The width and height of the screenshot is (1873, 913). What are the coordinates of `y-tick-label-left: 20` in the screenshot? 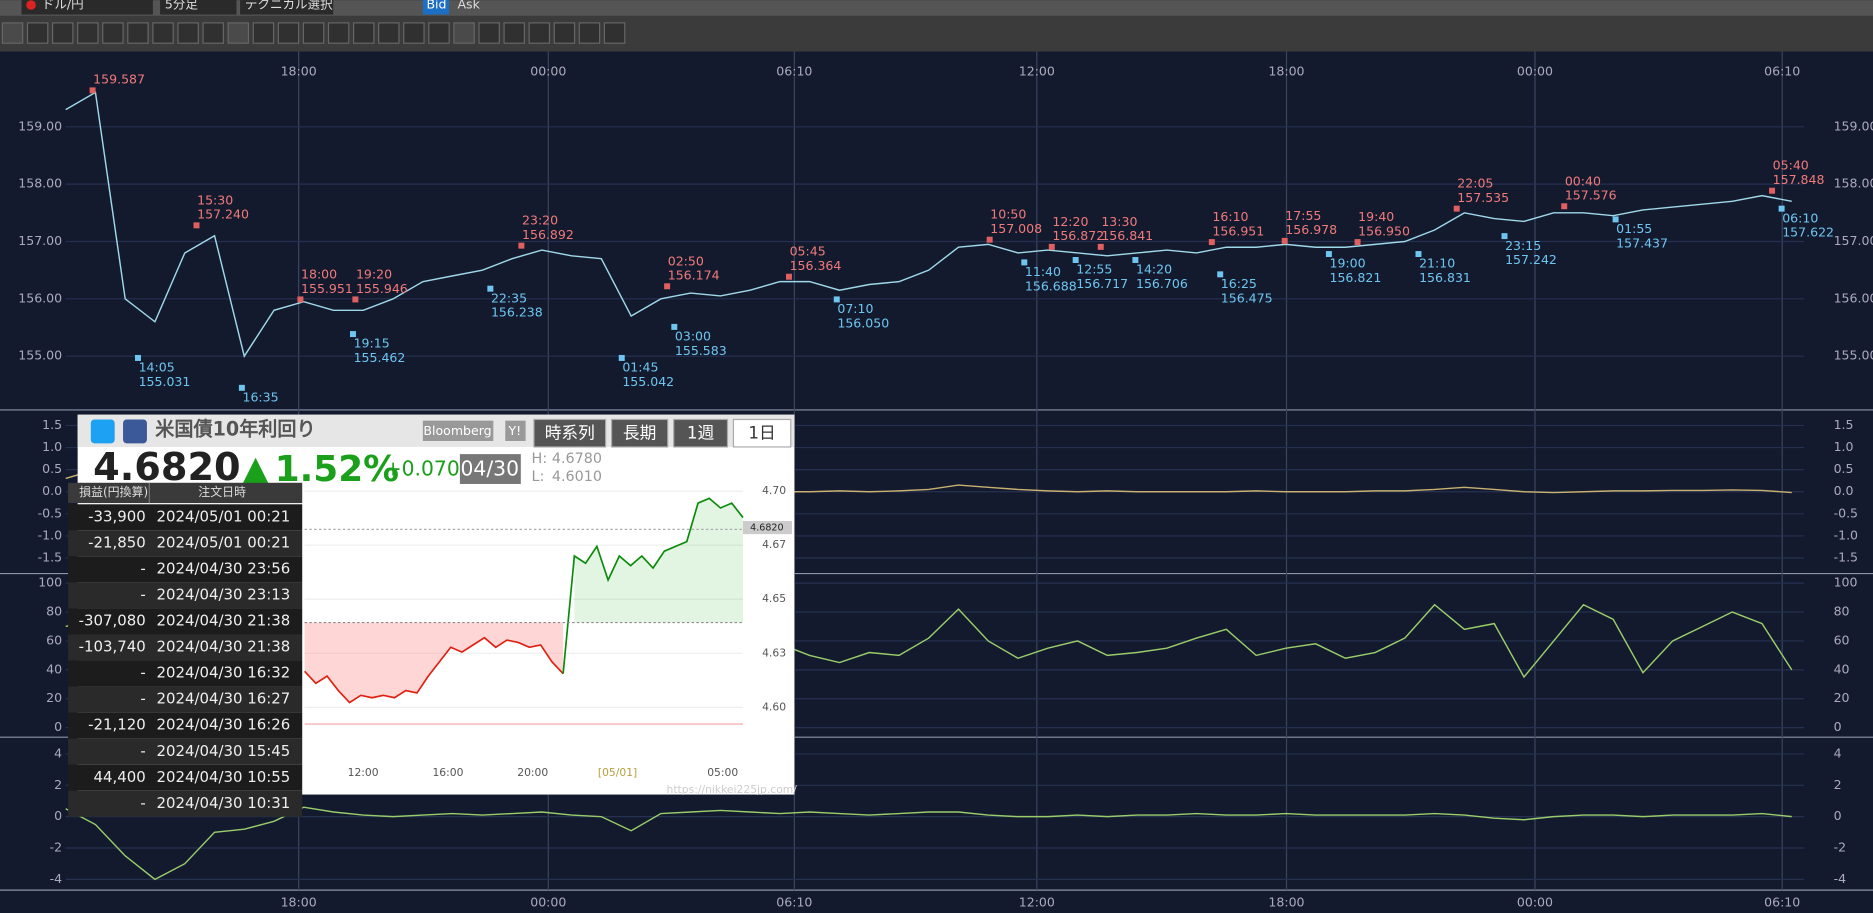 It's located at (54, 697).